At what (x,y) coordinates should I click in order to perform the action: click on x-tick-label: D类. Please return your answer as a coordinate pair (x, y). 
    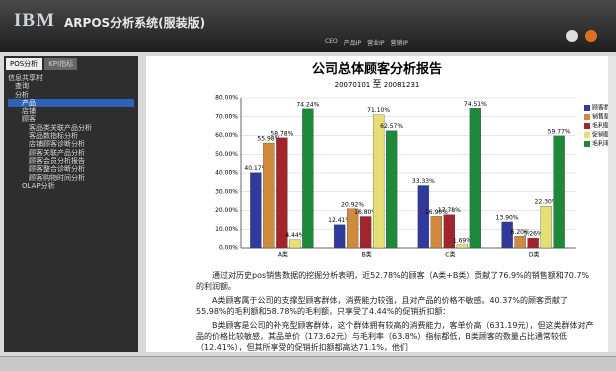
    Looking at the image, I should click on (534, 255).